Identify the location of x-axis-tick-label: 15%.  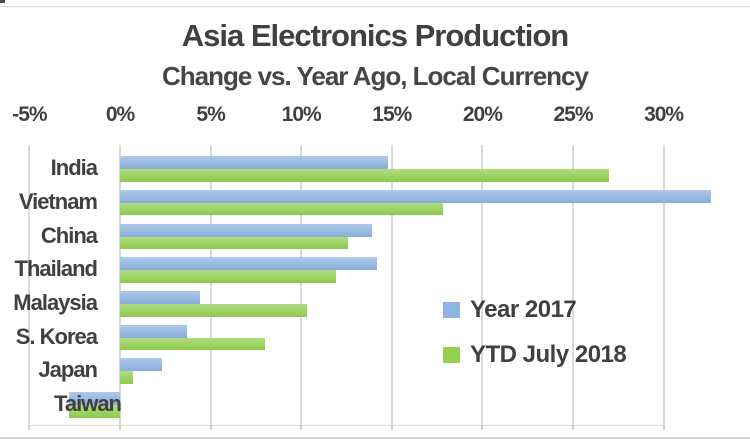
(392, 114).